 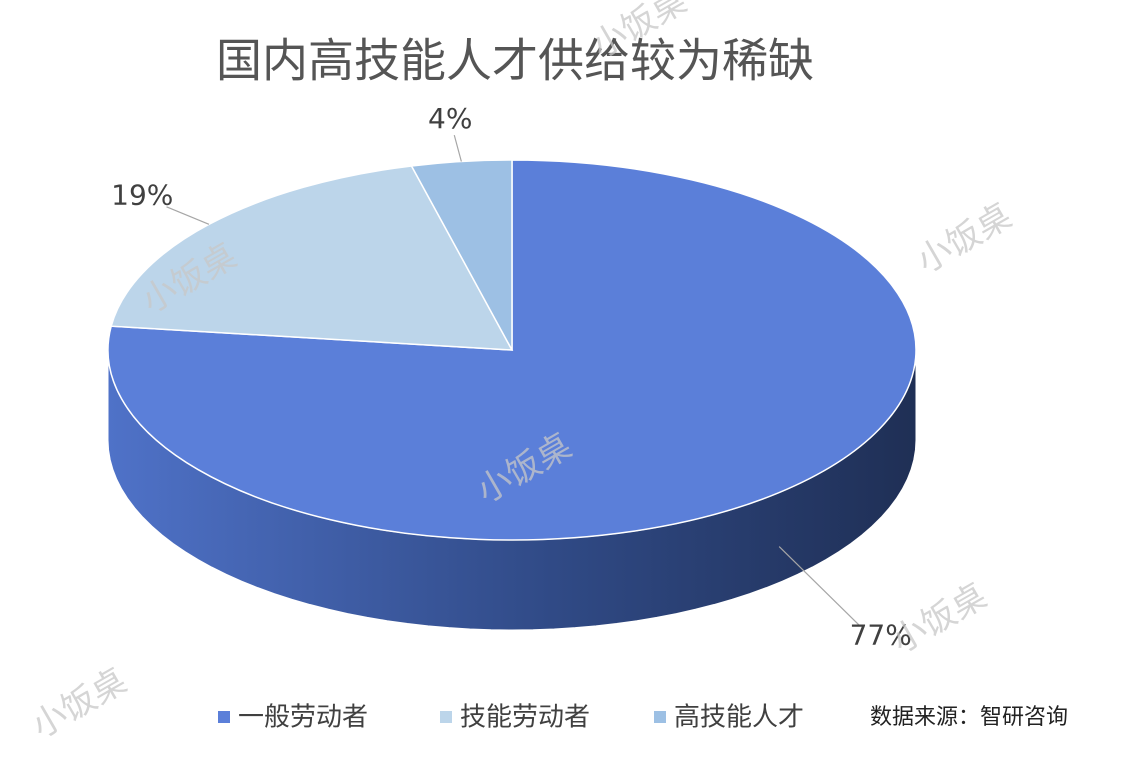 I want to click on data-label: 77%, so click(x=881, y=635).